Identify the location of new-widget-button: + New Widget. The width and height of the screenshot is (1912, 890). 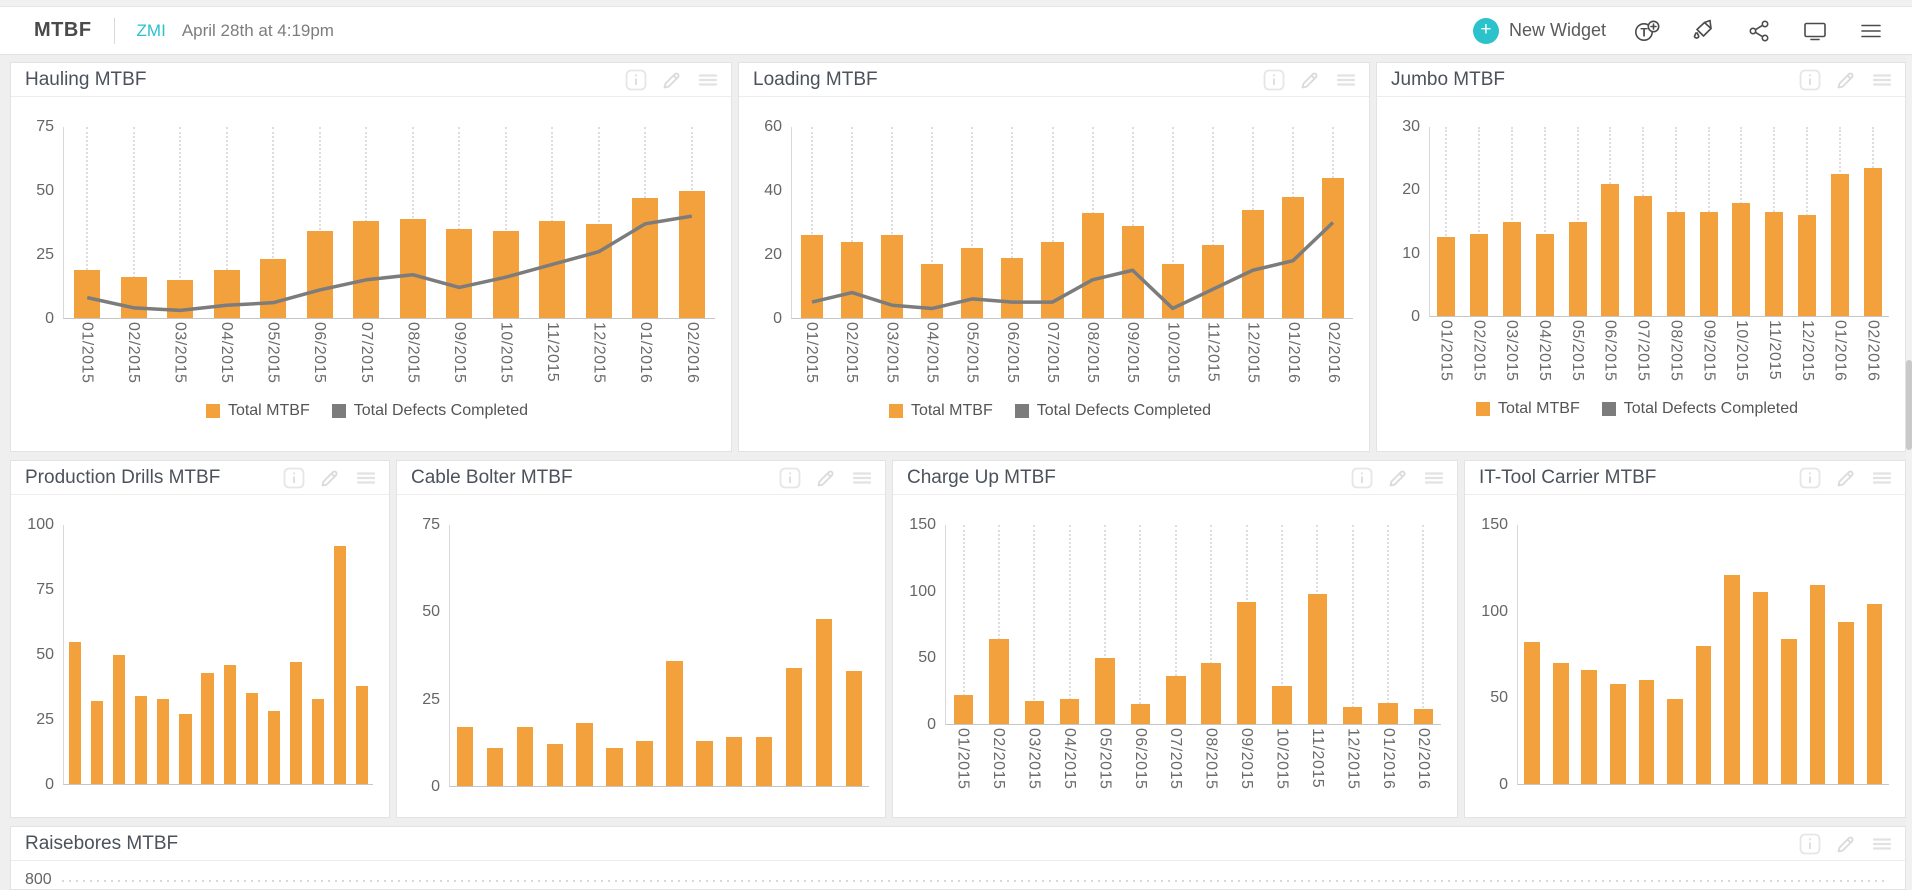
(1539, 30).